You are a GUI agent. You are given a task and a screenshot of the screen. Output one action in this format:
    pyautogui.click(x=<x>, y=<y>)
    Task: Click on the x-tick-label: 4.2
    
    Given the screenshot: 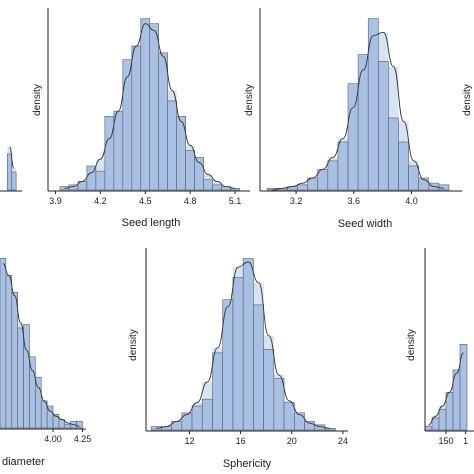 What is the action you would take?
    pyautogui.click(x=100, y=201)
    